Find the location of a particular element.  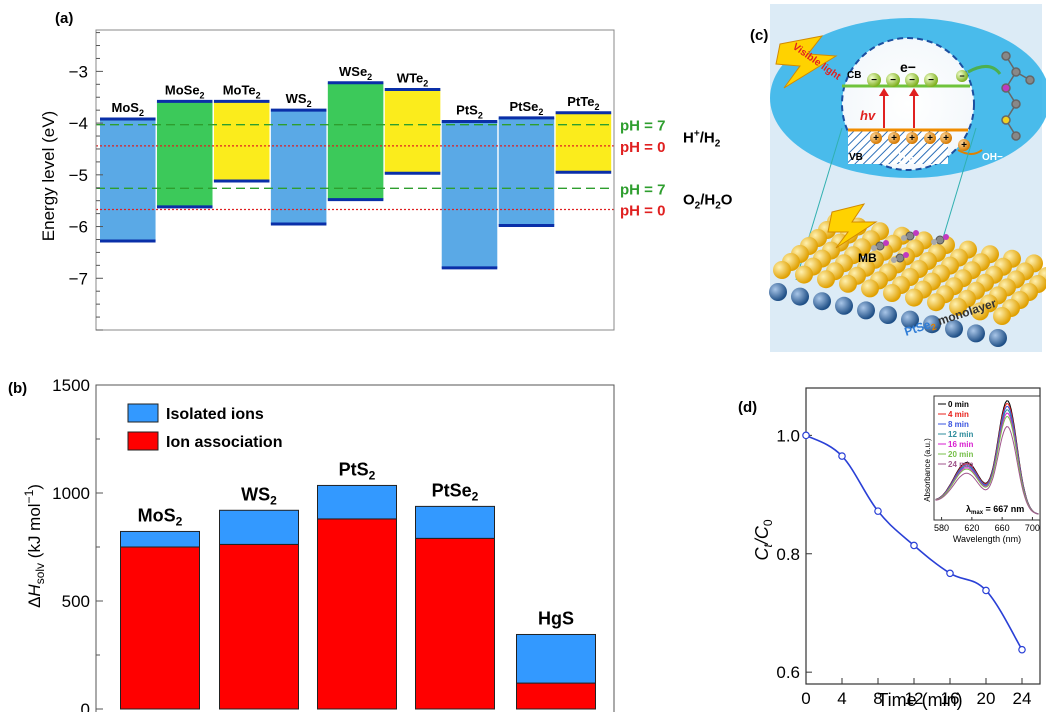

oh-label: OH− is located at coordinates (992, 157).